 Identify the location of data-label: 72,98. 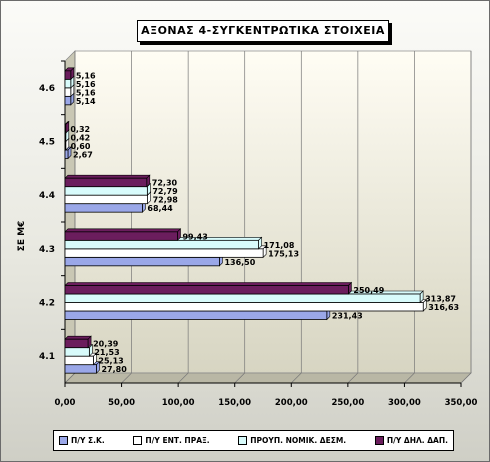
(166, 200).